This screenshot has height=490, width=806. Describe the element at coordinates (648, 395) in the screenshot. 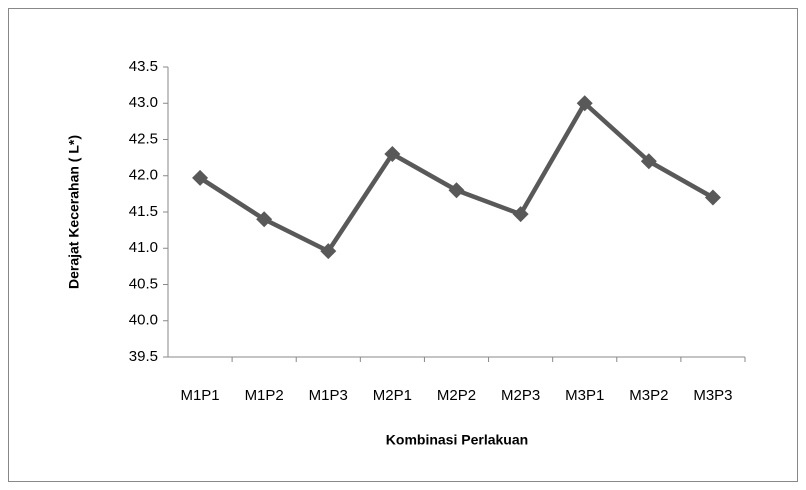

I see `x-tick-label: M3P2` at that location.